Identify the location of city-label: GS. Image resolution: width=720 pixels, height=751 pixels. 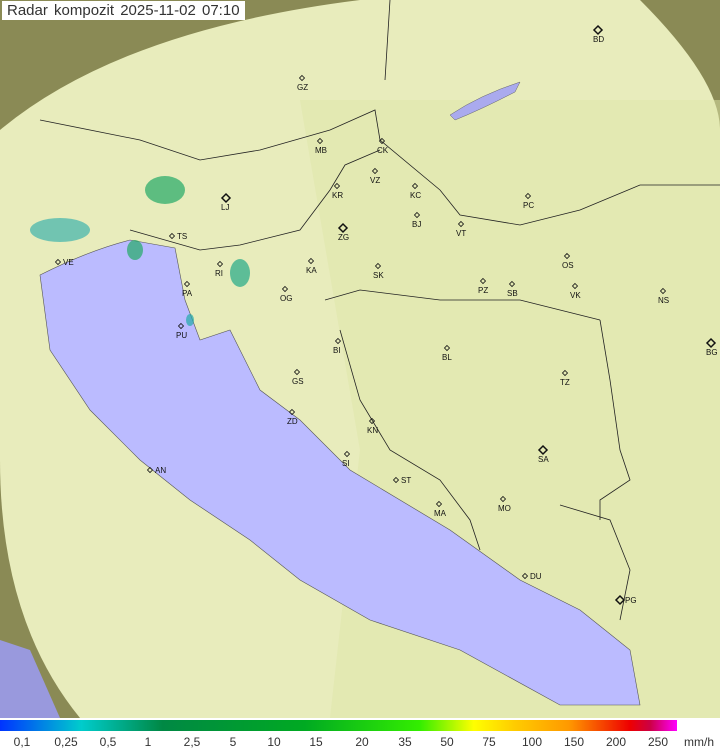
(298, 381).